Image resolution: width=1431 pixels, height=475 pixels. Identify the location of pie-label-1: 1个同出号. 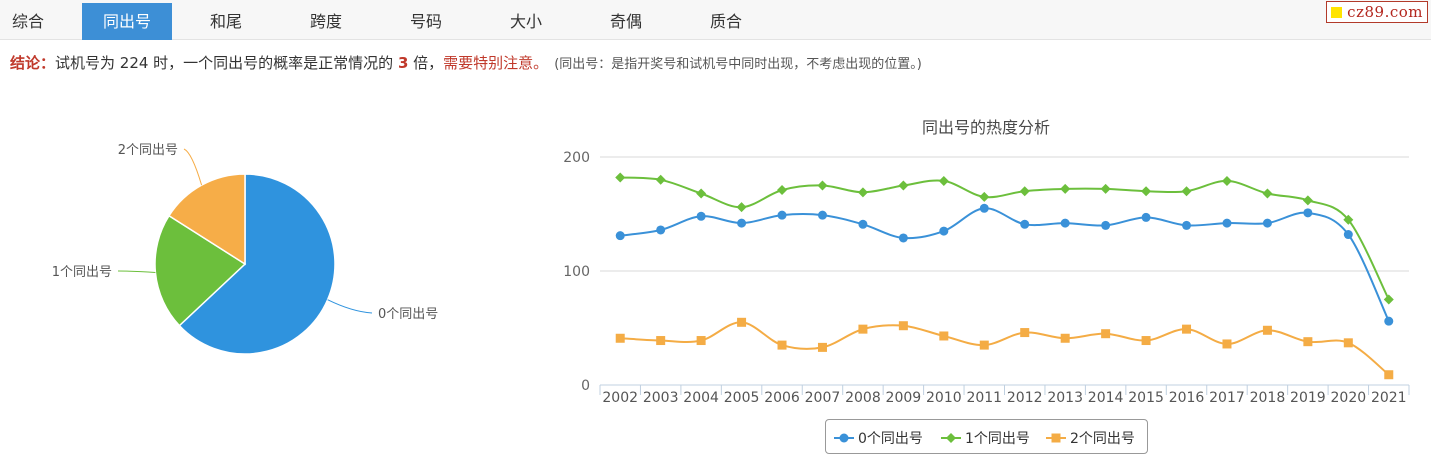
(82, 272).